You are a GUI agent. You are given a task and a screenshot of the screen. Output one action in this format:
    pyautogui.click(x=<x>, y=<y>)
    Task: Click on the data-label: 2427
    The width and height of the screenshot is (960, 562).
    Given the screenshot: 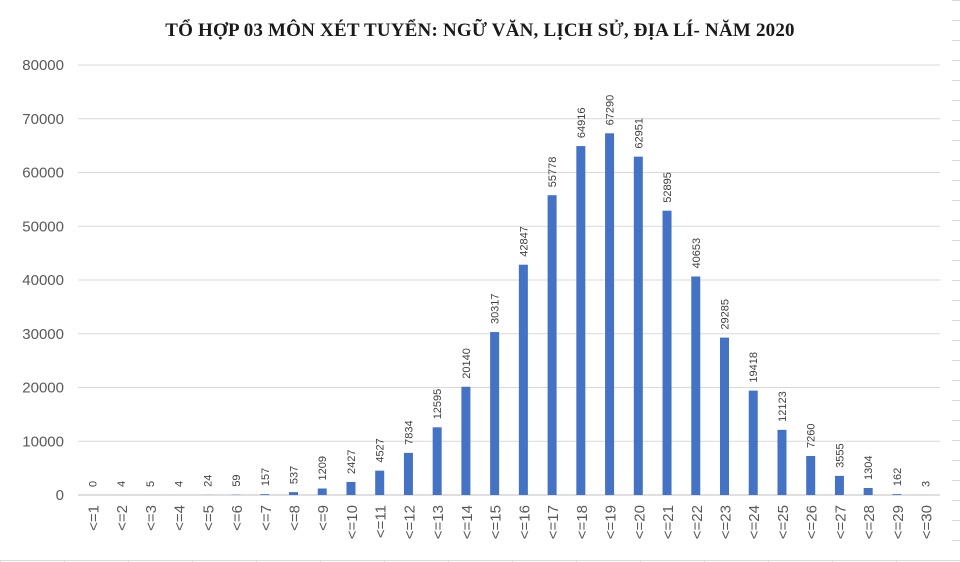 What is the action you would take?
    pyautogui.click(x=352, y=461)
    